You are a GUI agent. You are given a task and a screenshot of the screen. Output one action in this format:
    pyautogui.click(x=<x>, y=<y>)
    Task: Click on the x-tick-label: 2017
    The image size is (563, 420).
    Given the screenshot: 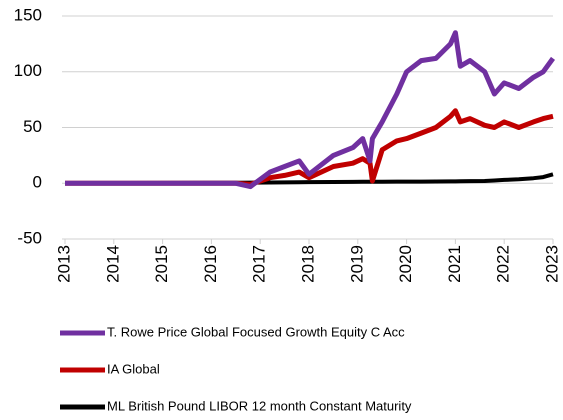 What is the action you would take?
    pyautogui.click(x=259, y=264)
    